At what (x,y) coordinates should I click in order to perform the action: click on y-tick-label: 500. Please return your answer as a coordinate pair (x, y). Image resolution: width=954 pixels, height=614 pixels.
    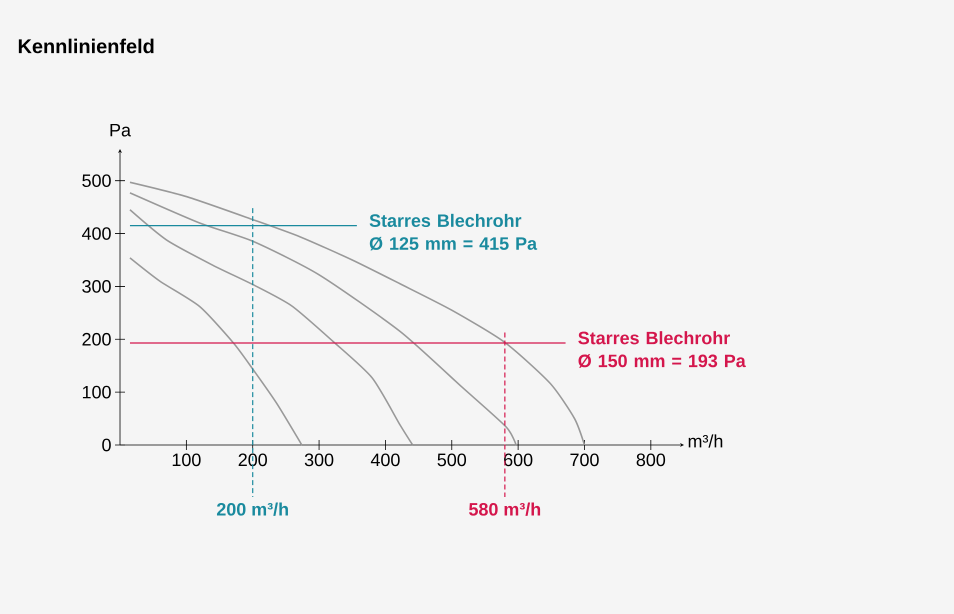
    Looking at the image, I should click on (96, 181).